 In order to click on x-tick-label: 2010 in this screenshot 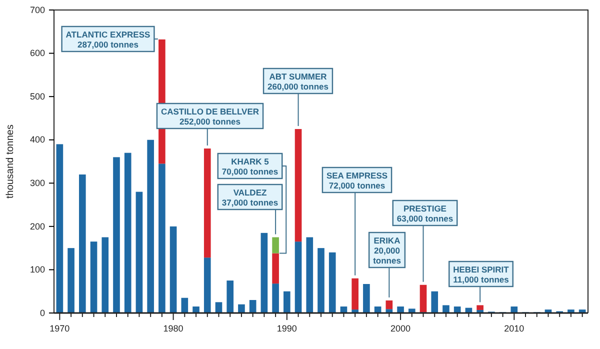, I will do `click(514, 328)`.